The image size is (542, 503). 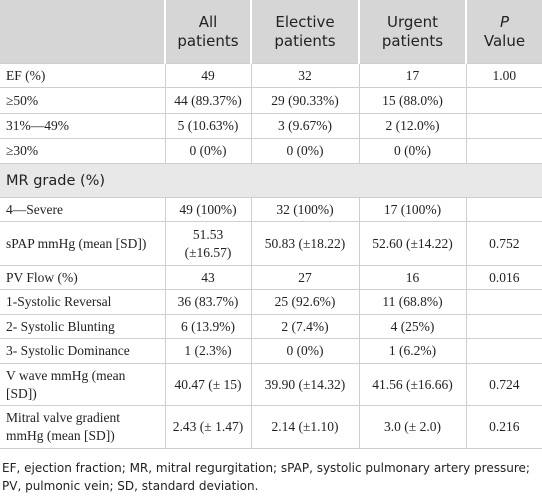 I want to click on table-row: EF (%) 49 32 17 1.00, so click(x=271, y=75).